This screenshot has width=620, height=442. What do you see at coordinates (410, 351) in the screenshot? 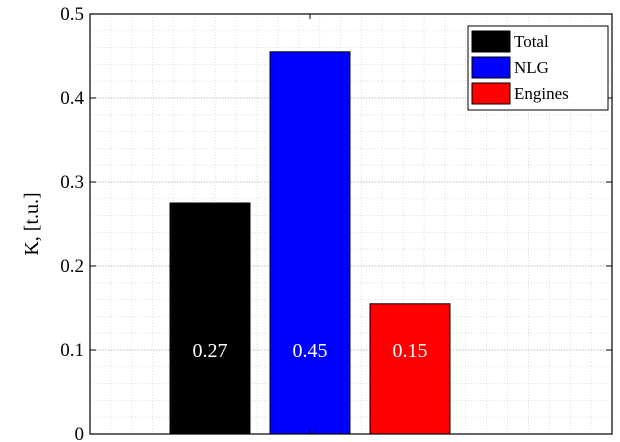
I see `bar-value-label: 0.15` at bounding box center [410, 351].